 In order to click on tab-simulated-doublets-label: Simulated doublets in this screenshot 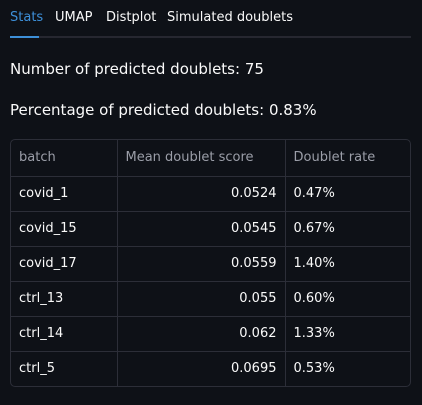, I will do `click(230, 17)`.